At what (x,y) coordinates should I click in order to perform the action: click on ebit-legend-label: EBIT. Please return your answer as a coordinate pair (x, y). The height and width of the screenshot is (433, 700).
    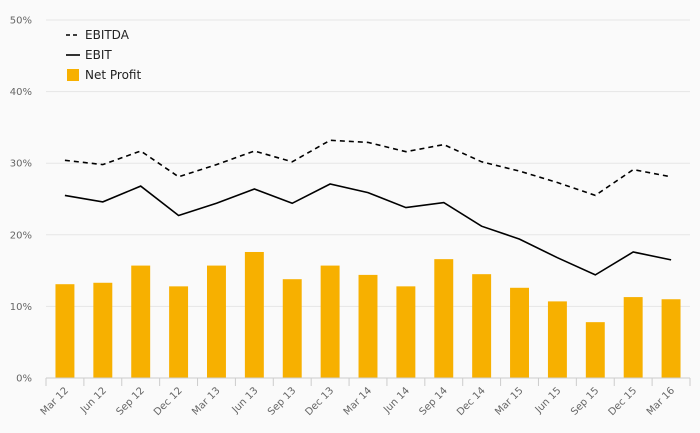
    Looking at the image, I should click on (98, 55).